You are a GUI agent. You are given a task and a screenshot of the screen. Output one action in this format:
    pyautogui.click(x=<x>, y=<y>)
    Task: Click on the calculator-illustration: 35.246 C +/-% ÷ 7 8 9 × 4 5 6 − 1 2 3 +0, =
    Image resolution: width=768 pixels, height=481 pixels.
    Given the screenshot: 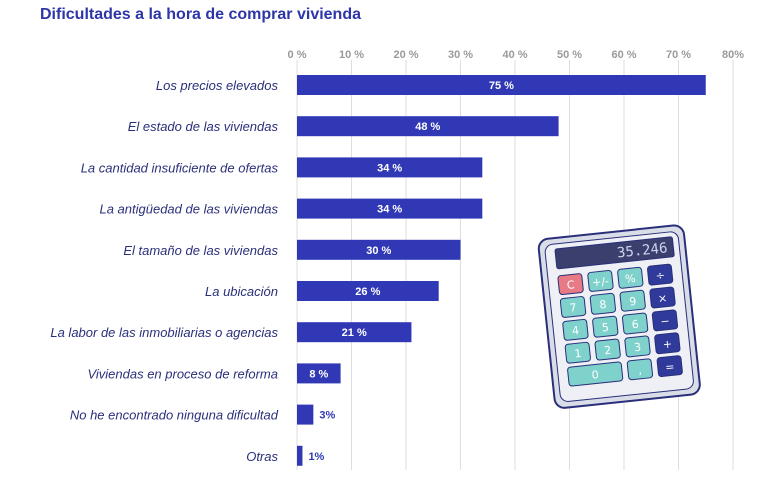 What is the action you would take?
    pyautogui.click(x=619, y=316)
    